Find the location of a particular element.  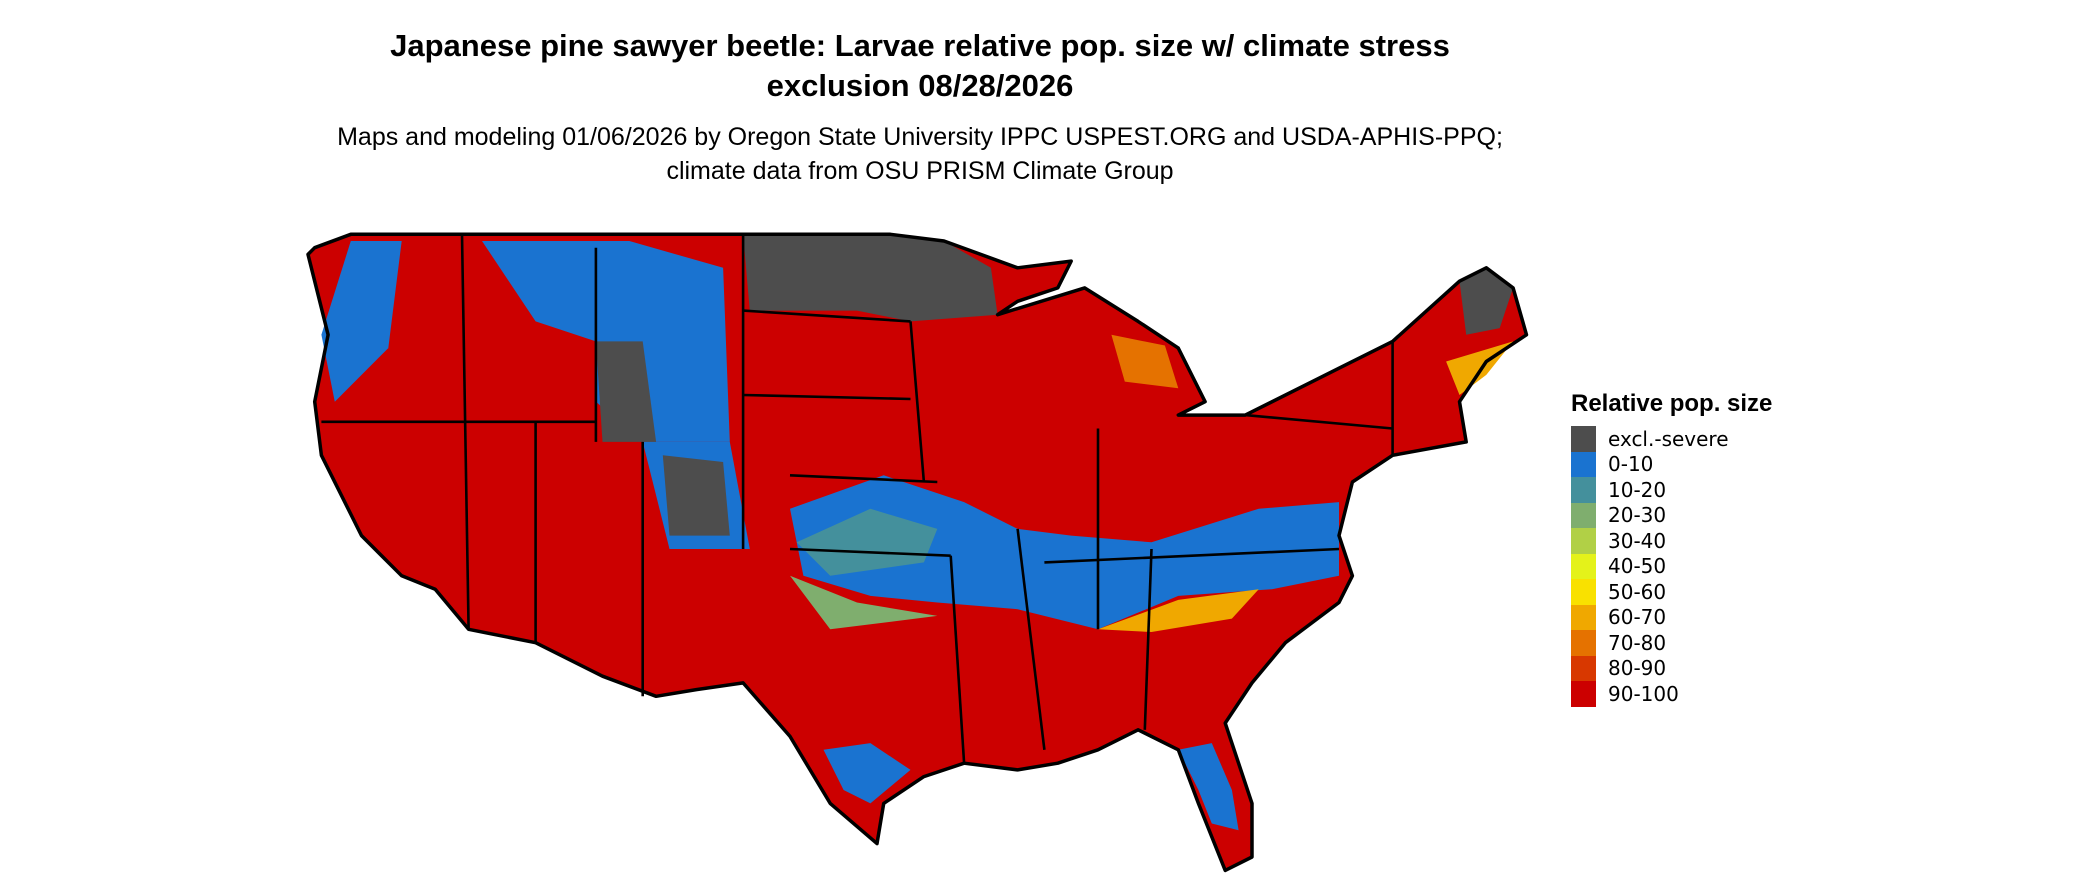

legend-label: 40-50 is located at coordinates (1637, 566).